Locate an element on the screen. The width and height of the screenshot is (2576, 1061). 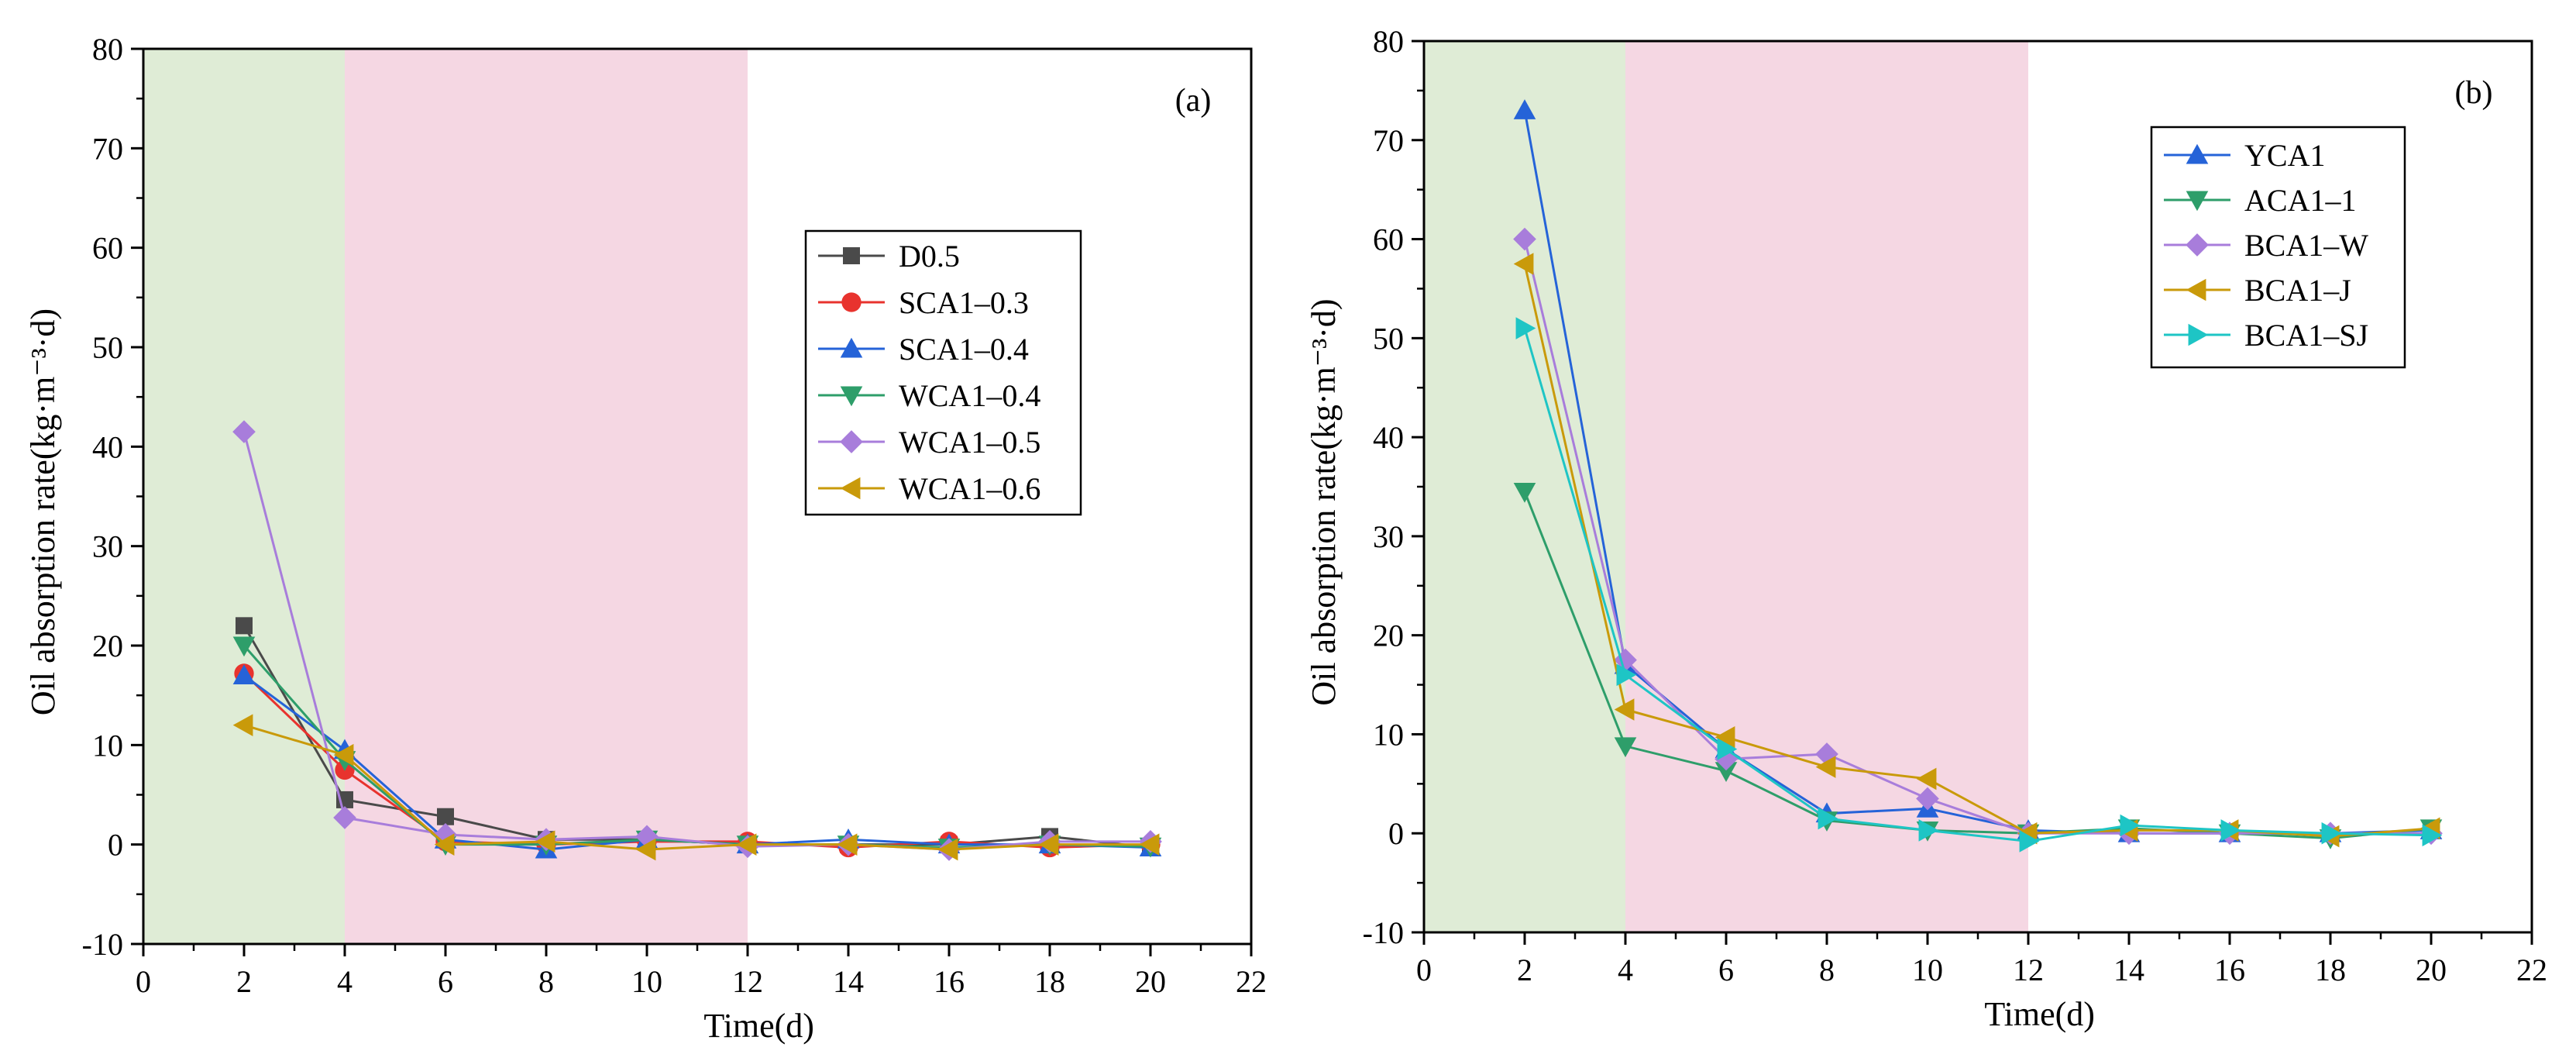
legend-label: YCA1 is located at coordinates (2284, 155).